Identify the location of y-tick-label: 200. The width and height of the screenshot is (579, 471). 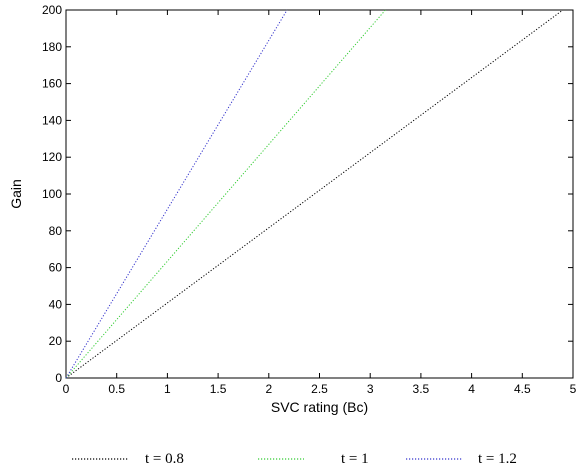
(52, 10).